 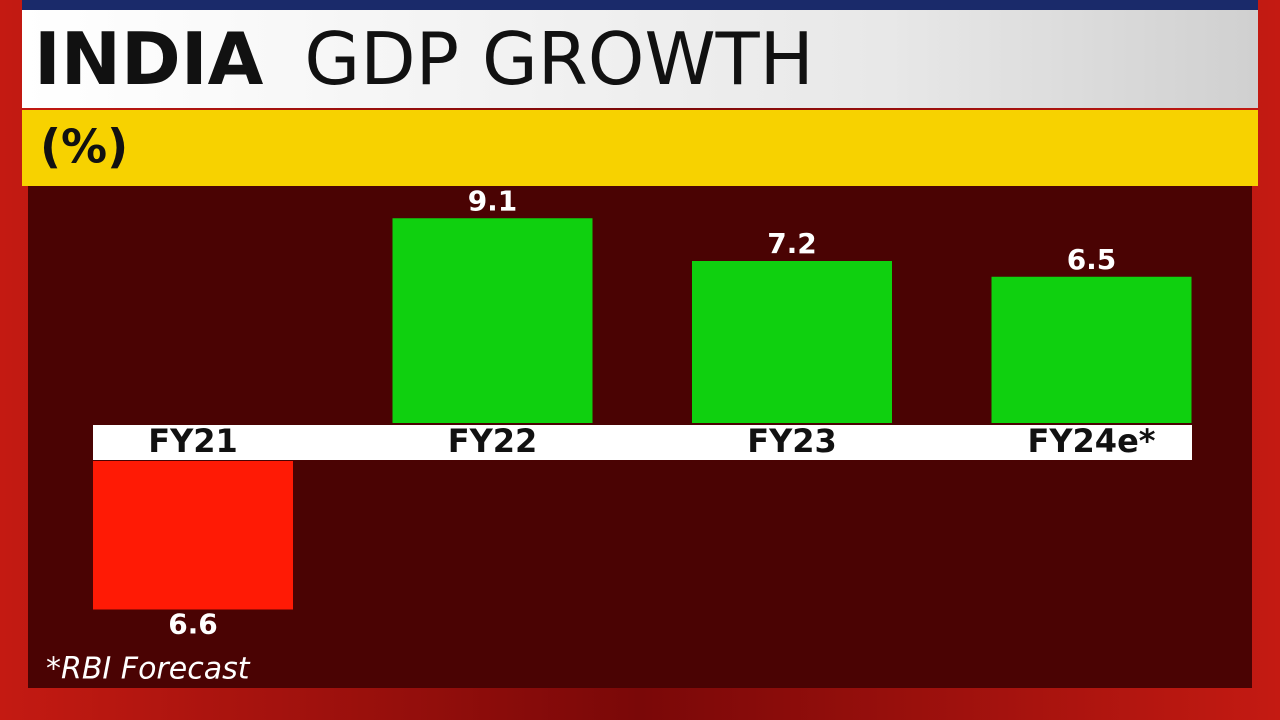 What do you see at coordinates (640, 5) in the screenshot?
I see `top-strip` at bounding box center [640, 5].